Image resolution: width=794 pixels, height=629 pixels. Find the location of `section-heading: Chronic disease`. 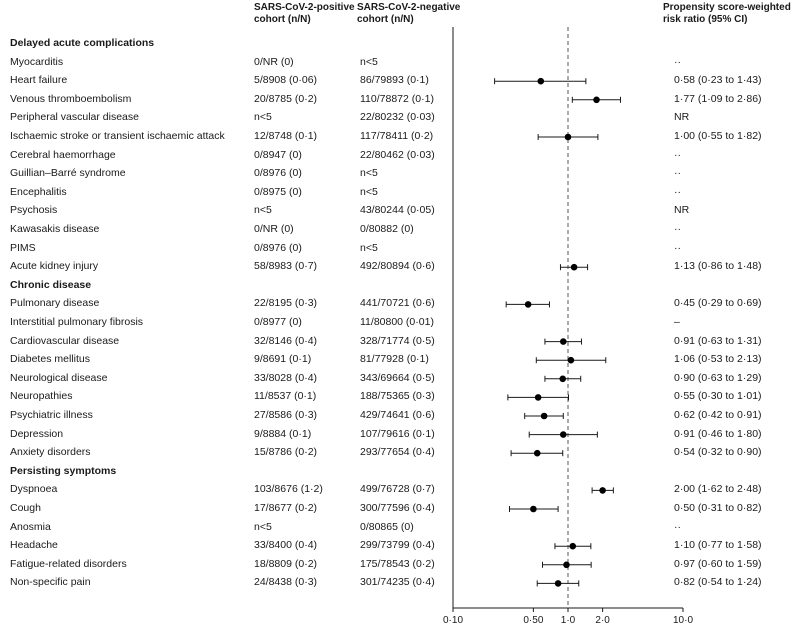

section-heading: Chronic disease is located at coordinates (397, 286).